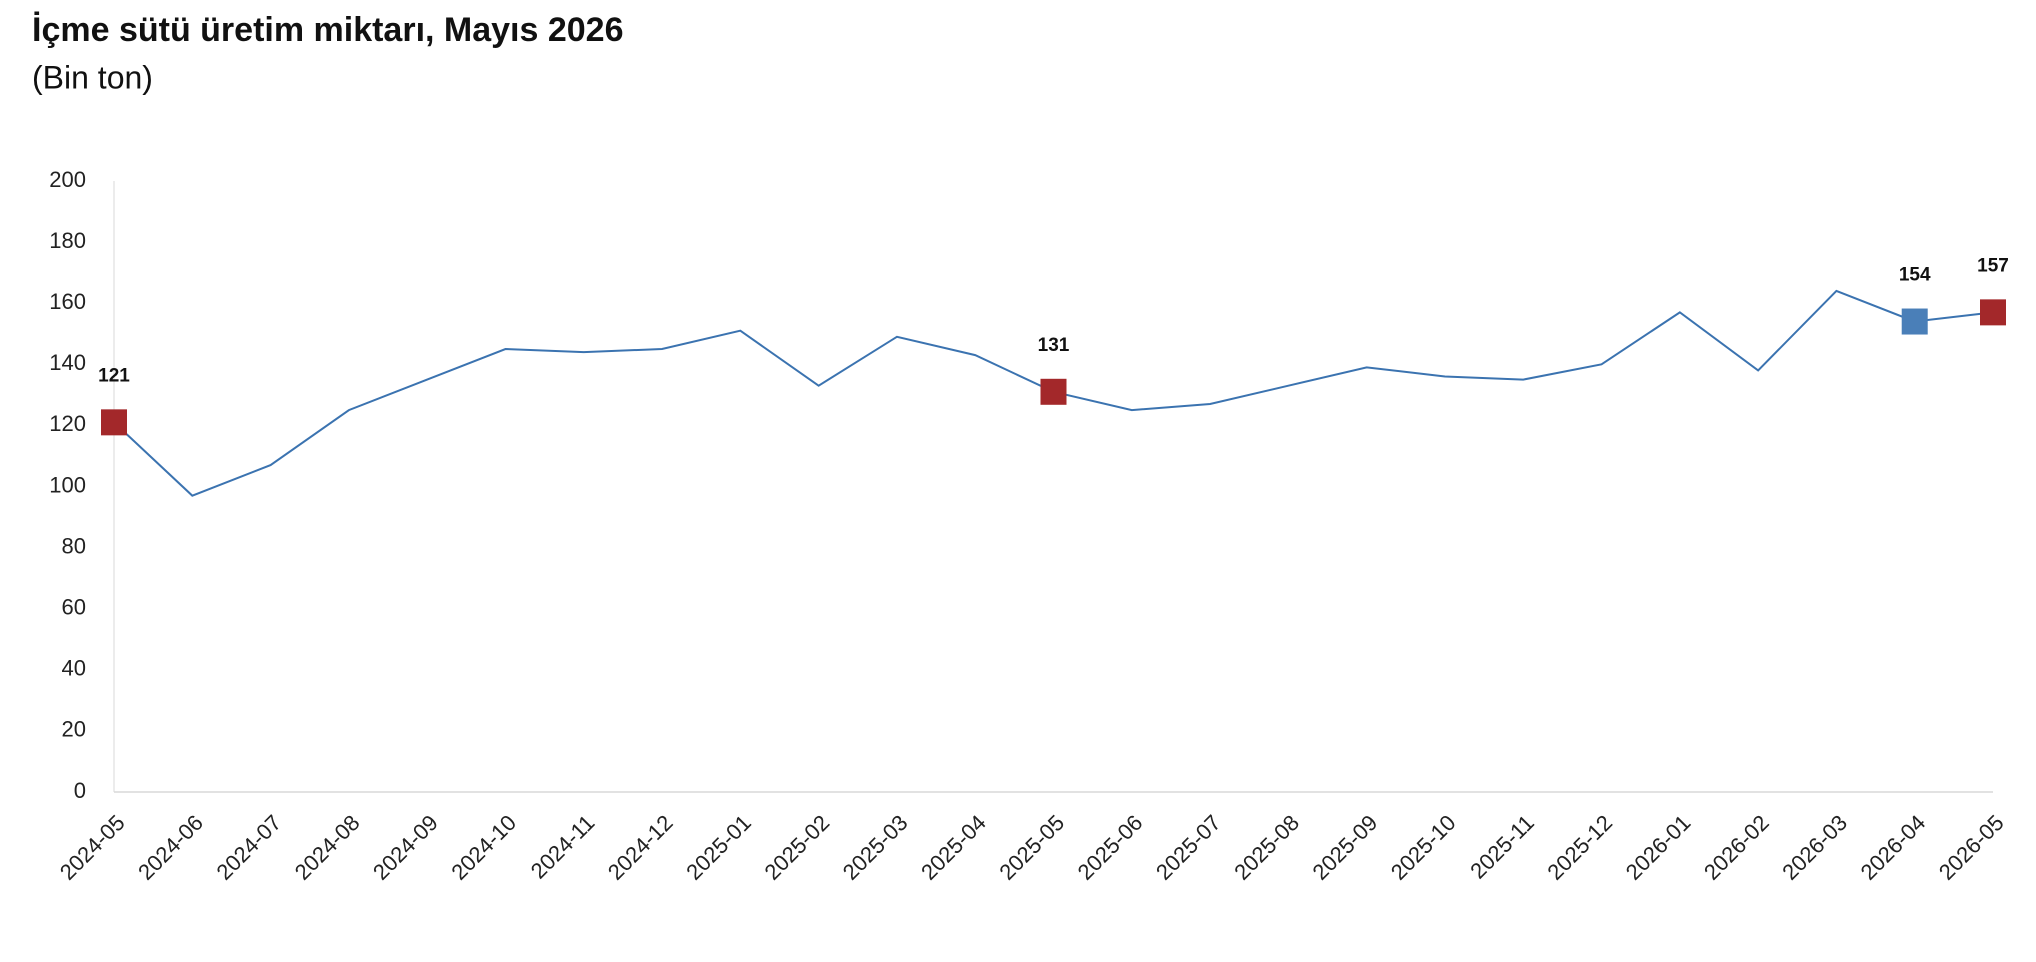 This screenshot has width=2036, height=962. I want to click on x-tick-label: 2025-12, so click(1579, 847).